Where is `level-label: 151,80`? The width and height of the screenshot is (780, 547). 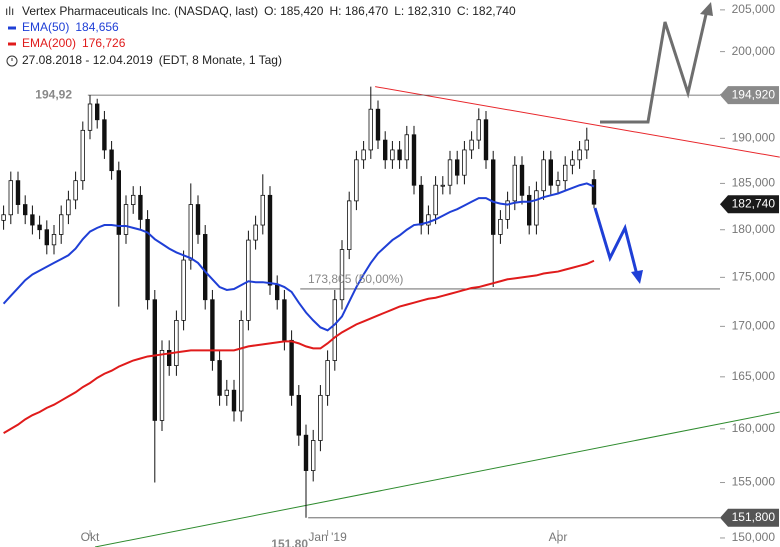
level-label: 151,80 is located at coordinates (289, 542).